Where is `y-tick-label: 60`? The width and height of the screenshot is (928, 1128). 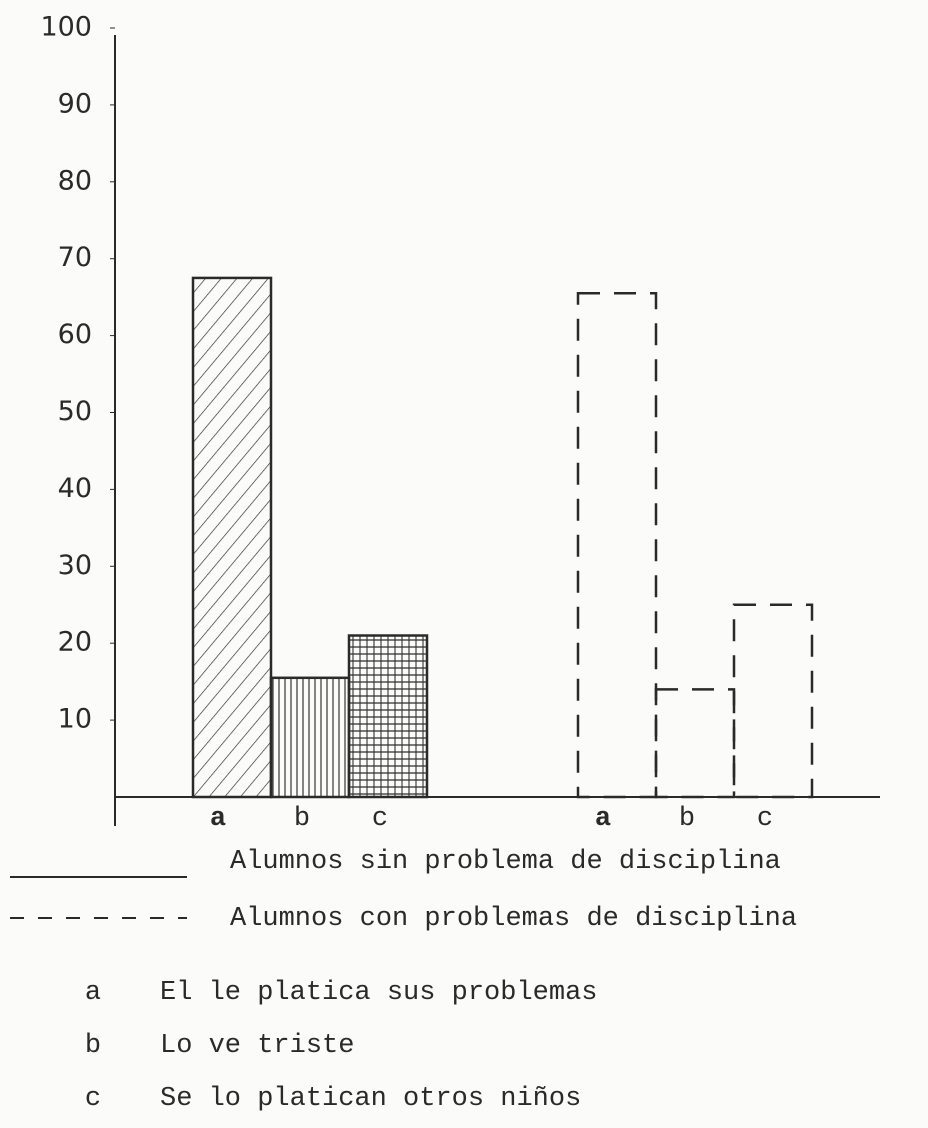
y-tick-label: 60 is located at coordinates (75, 334).